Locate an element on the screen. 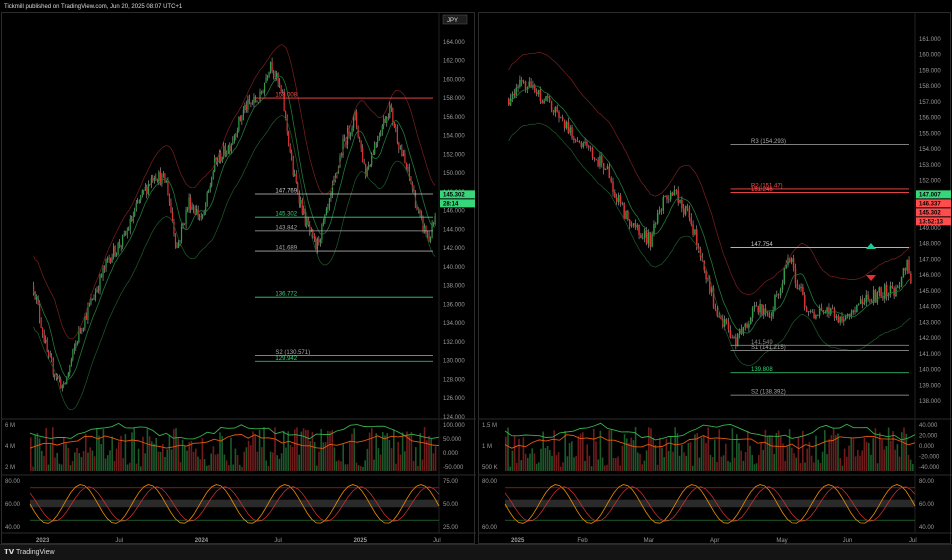 This screenshot has height=560, width=952. volume-left-tick: 6 M is located at coordinates (10, 426).